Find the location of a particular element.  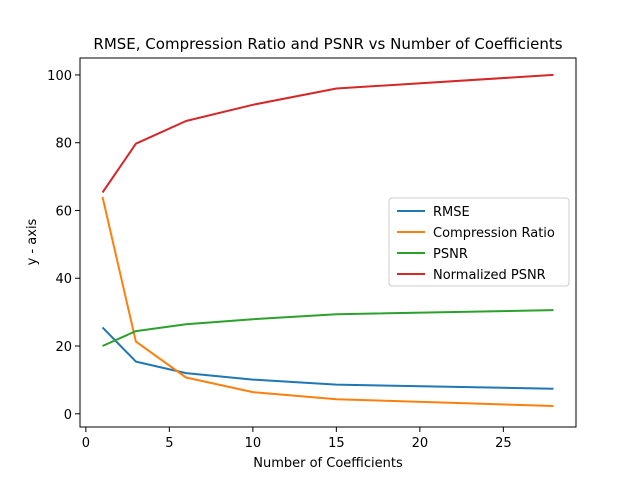

legend-label: Normalized PSNR is located at coordinates (489, 275).